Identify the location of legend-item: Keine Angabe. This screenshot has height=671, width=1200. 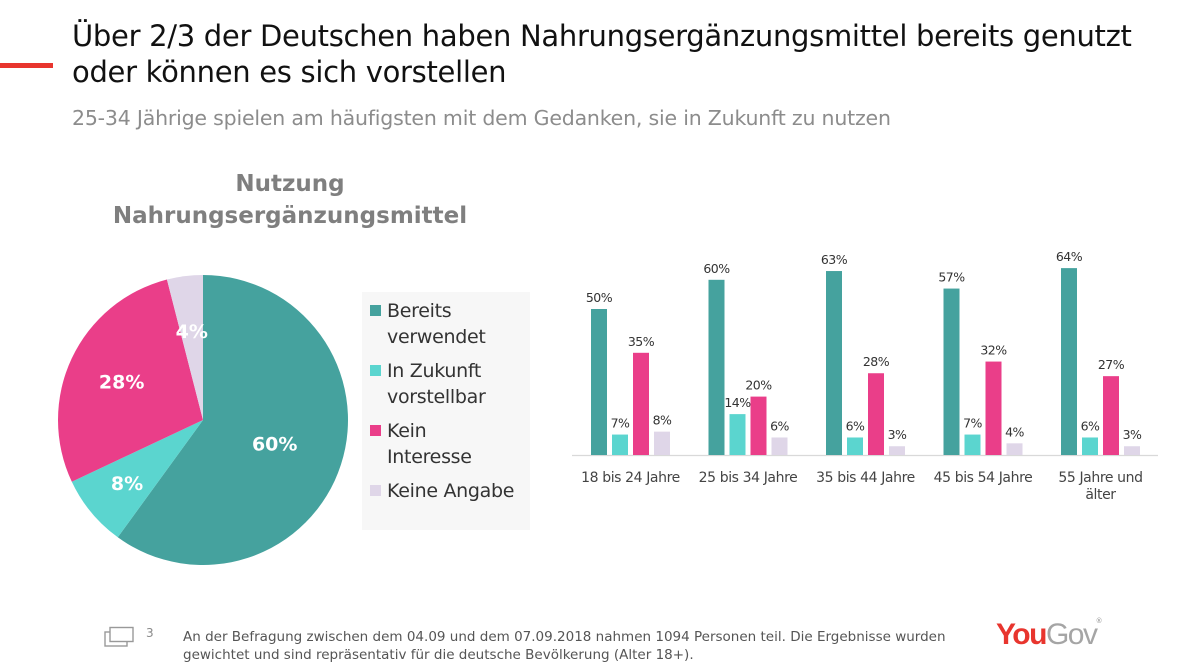
(442, 491).